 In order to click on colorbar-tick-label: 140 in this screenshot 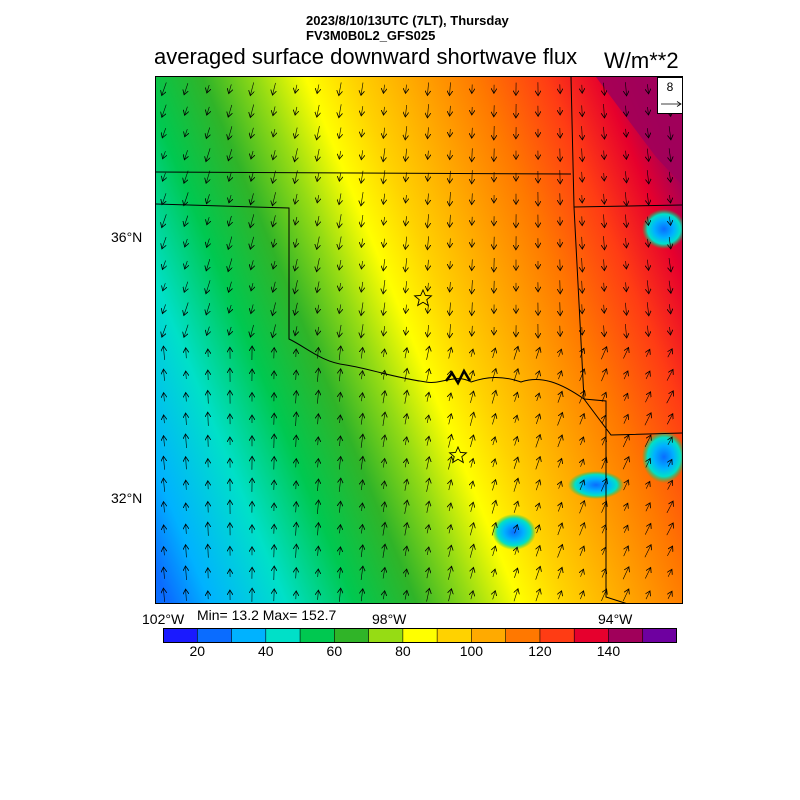, I will do `click(608, 651)`.